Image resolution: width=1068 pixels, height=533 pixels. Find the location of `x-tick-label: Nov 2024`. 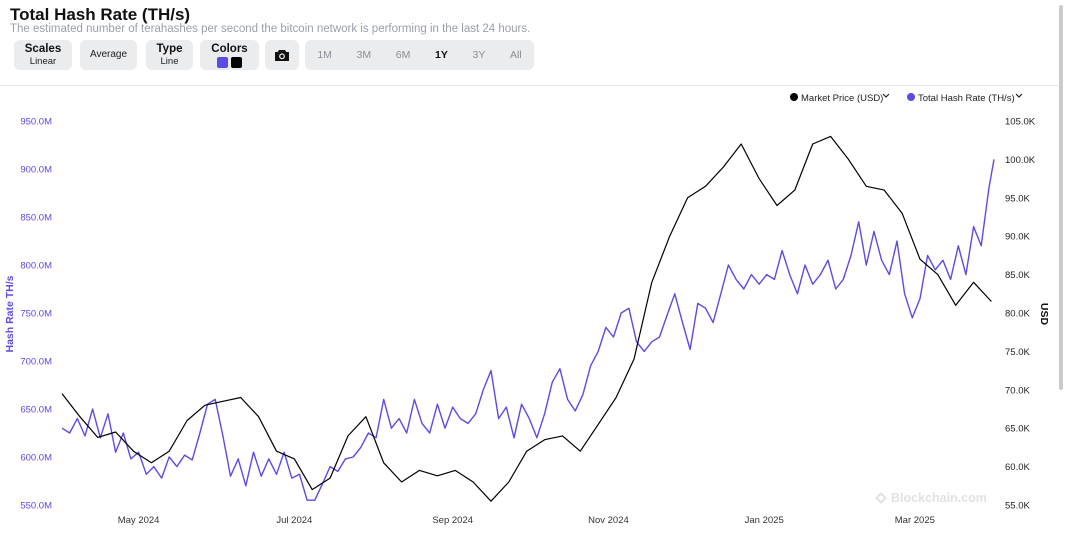

x-tick-label: Nov 2024 is located at coordinates (608, 520).